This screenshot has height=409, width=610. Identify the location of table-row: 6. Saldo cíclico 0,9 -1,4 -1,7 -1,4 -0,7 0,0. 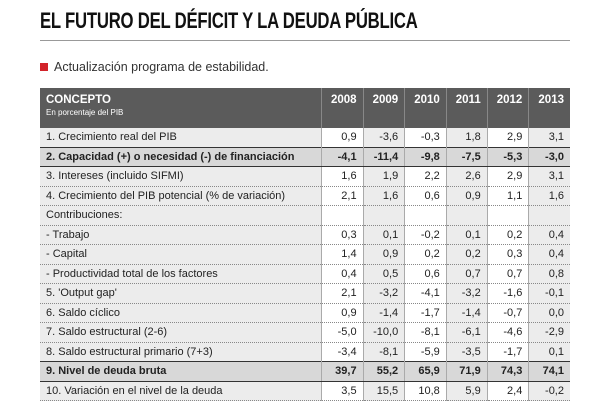
(305, 313).